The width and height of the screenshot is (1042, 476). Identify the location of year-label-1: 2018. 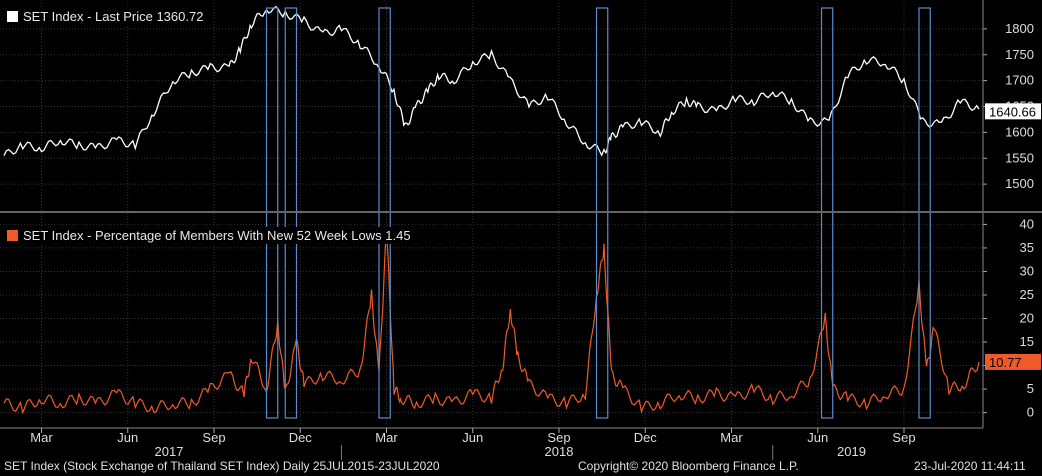
(559, 451).